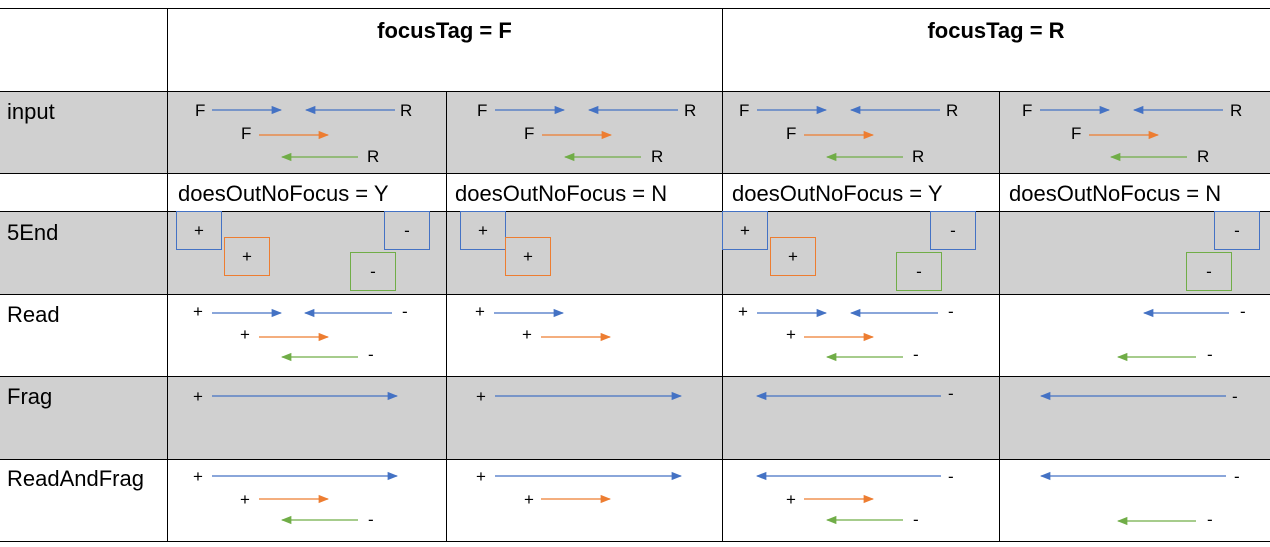 The image size is (1270, 547). What do you see at coordinates (75, 478) in the screenshot?
I see `row-label-readandfrag: ReadAndFrag` at bounding box center [75, 478].